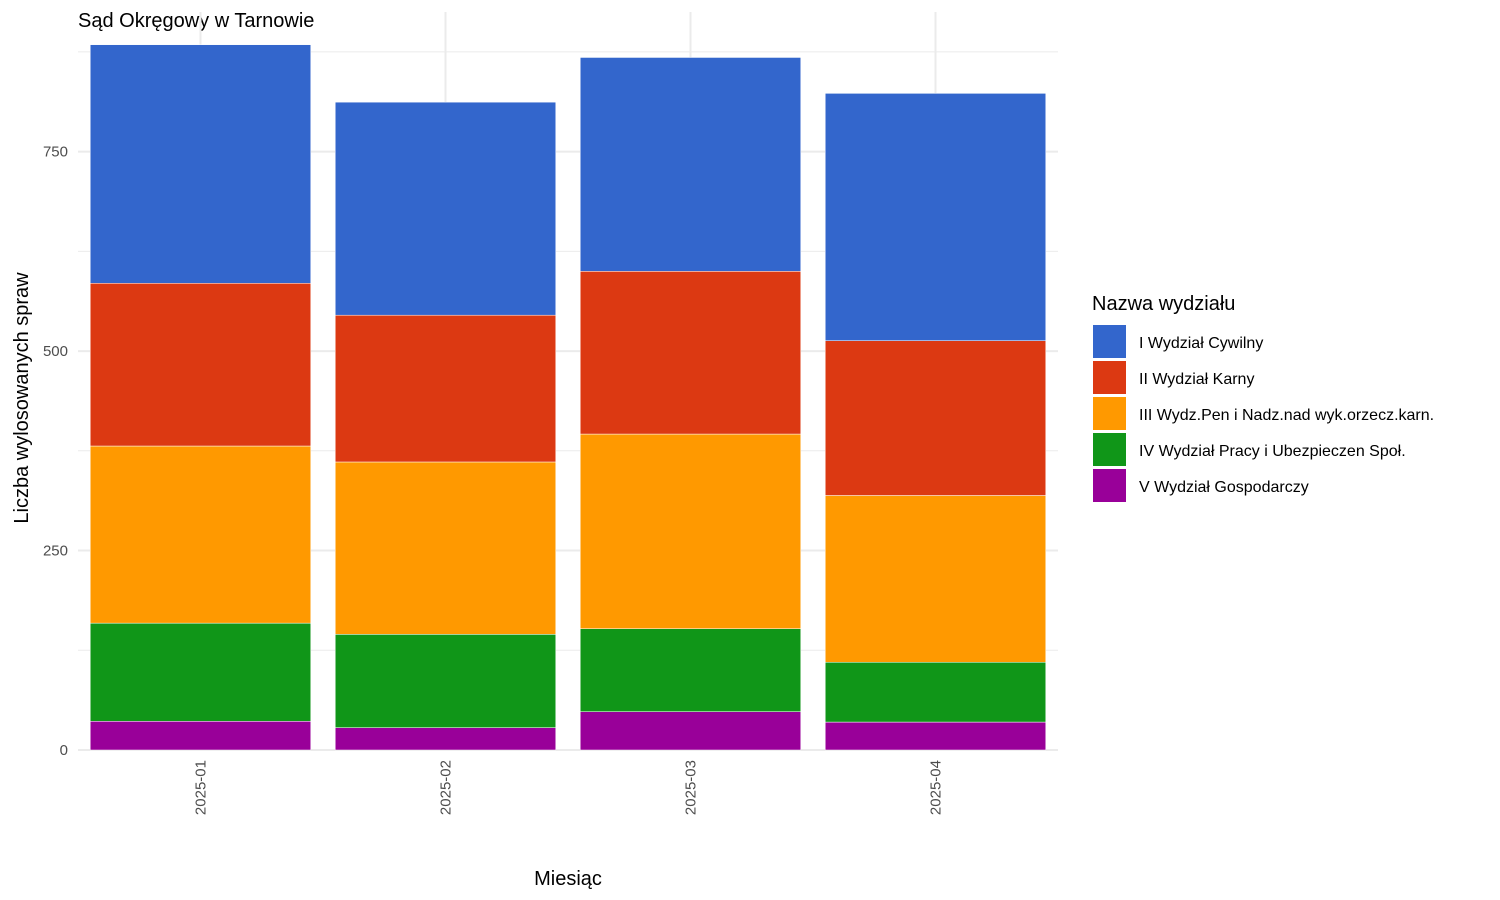  What do you see at coordinates (22, 398) in the screenshot?
I see `y-axis-title: Liczba wylosowanych spraw` at bounding box center [22, 398].